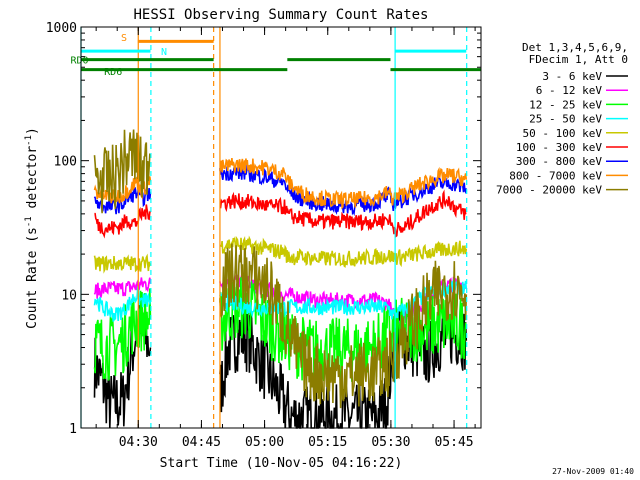 This screenshot has width=640, height=480. I want to click on legend-entry-label: 25 - 50 keV, so click(565, 119).